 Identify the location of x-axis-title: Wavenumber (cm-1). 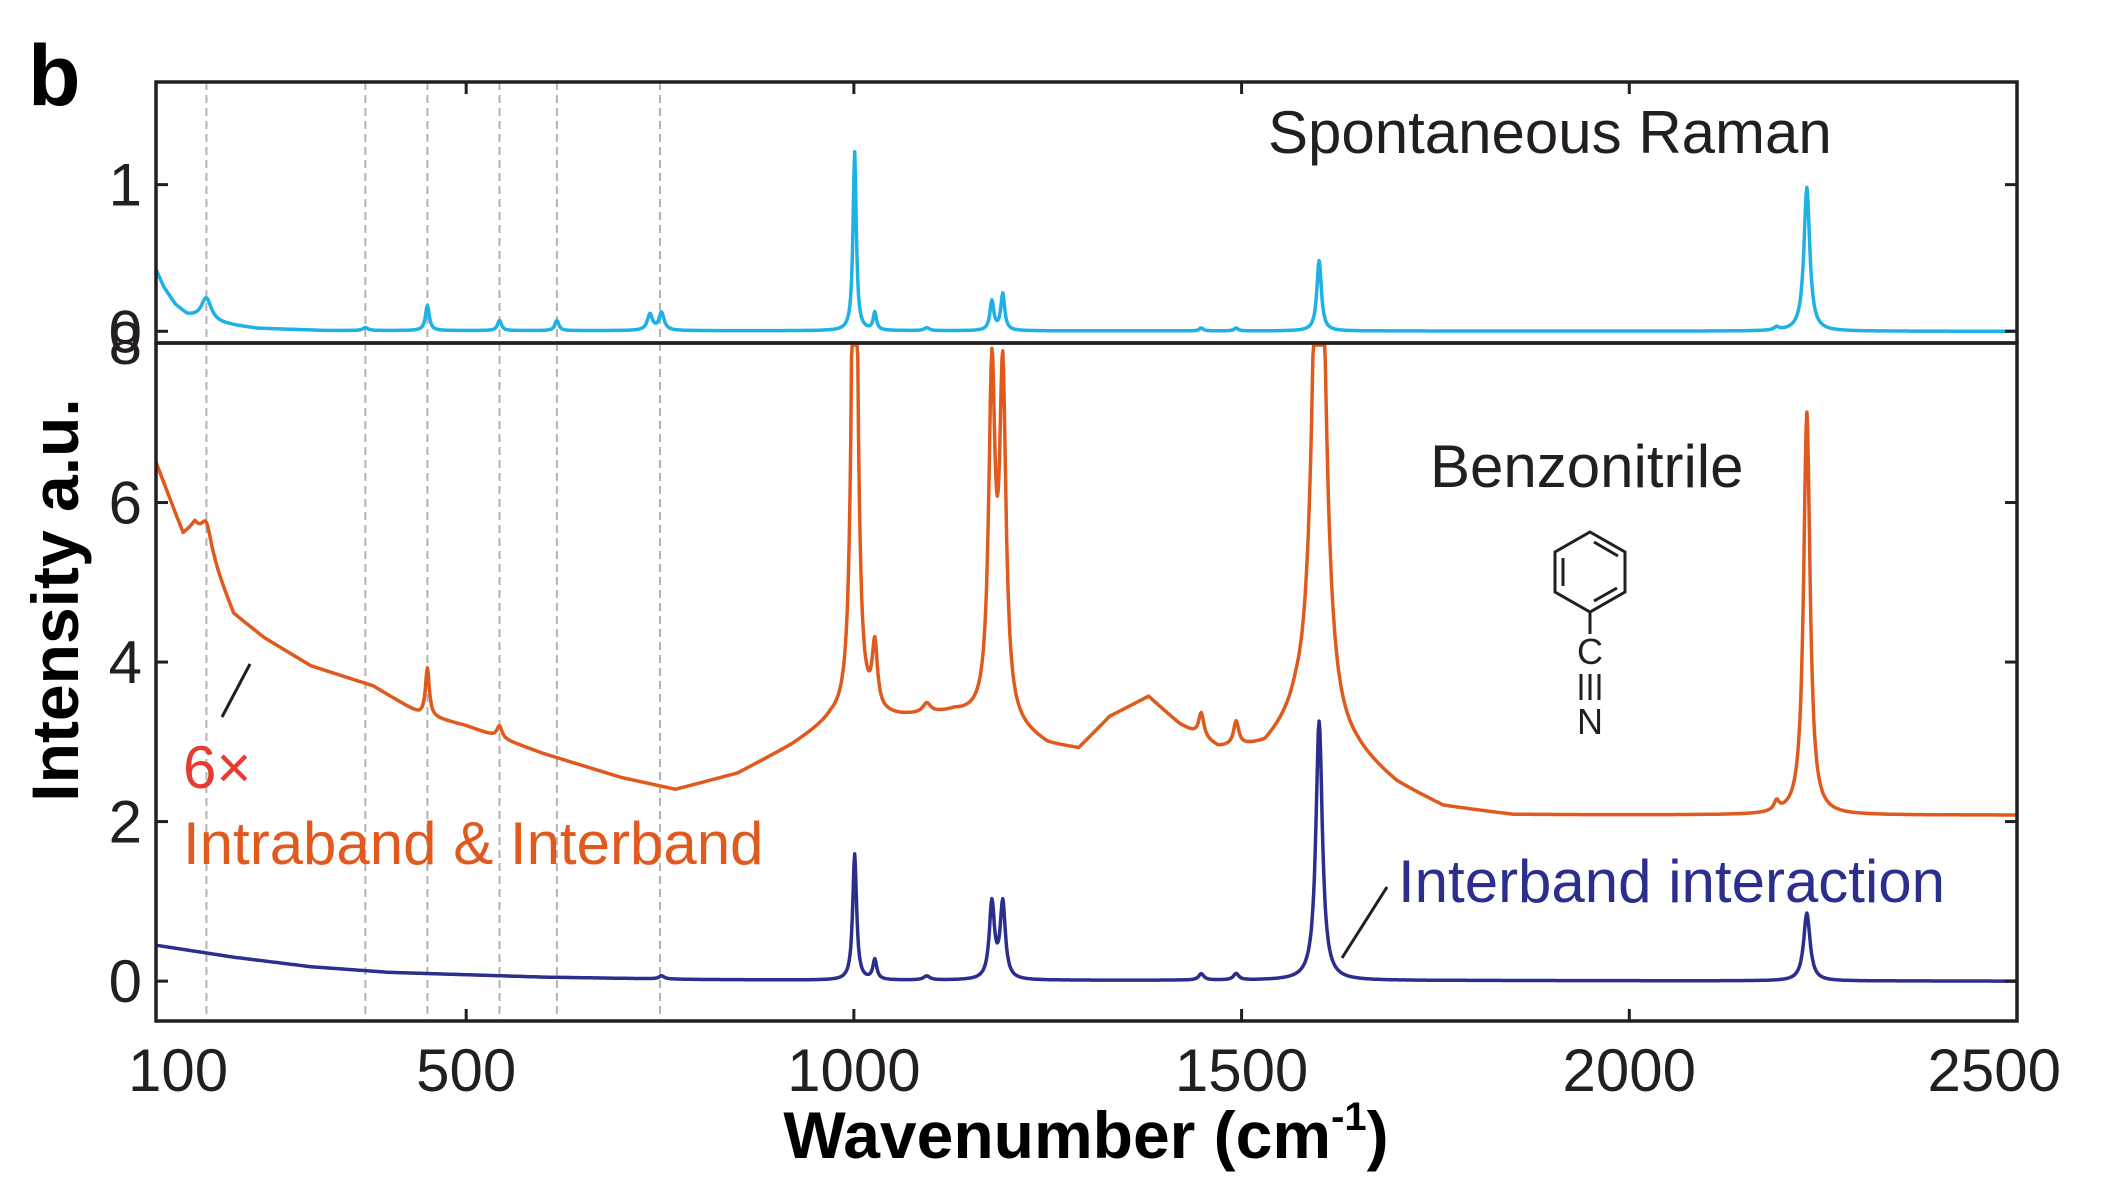
(1085, 1133).